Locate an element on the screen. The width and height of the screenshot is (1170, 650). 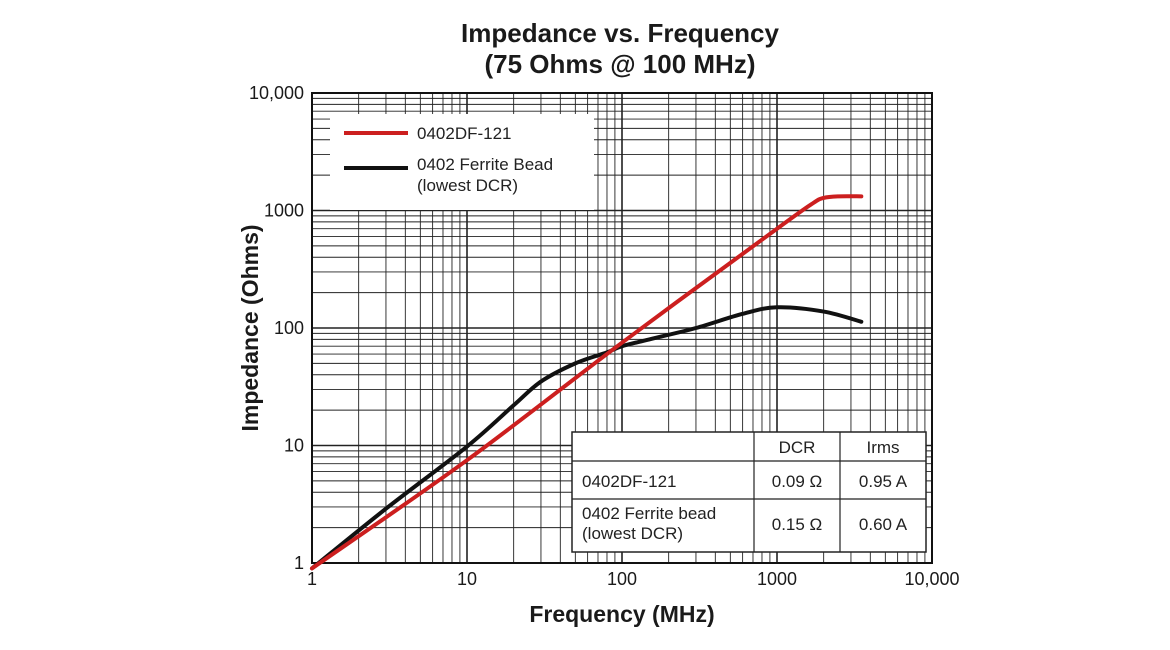
table-cell-part-line2: (lowest DCR) is located at coordinates (632, 533).